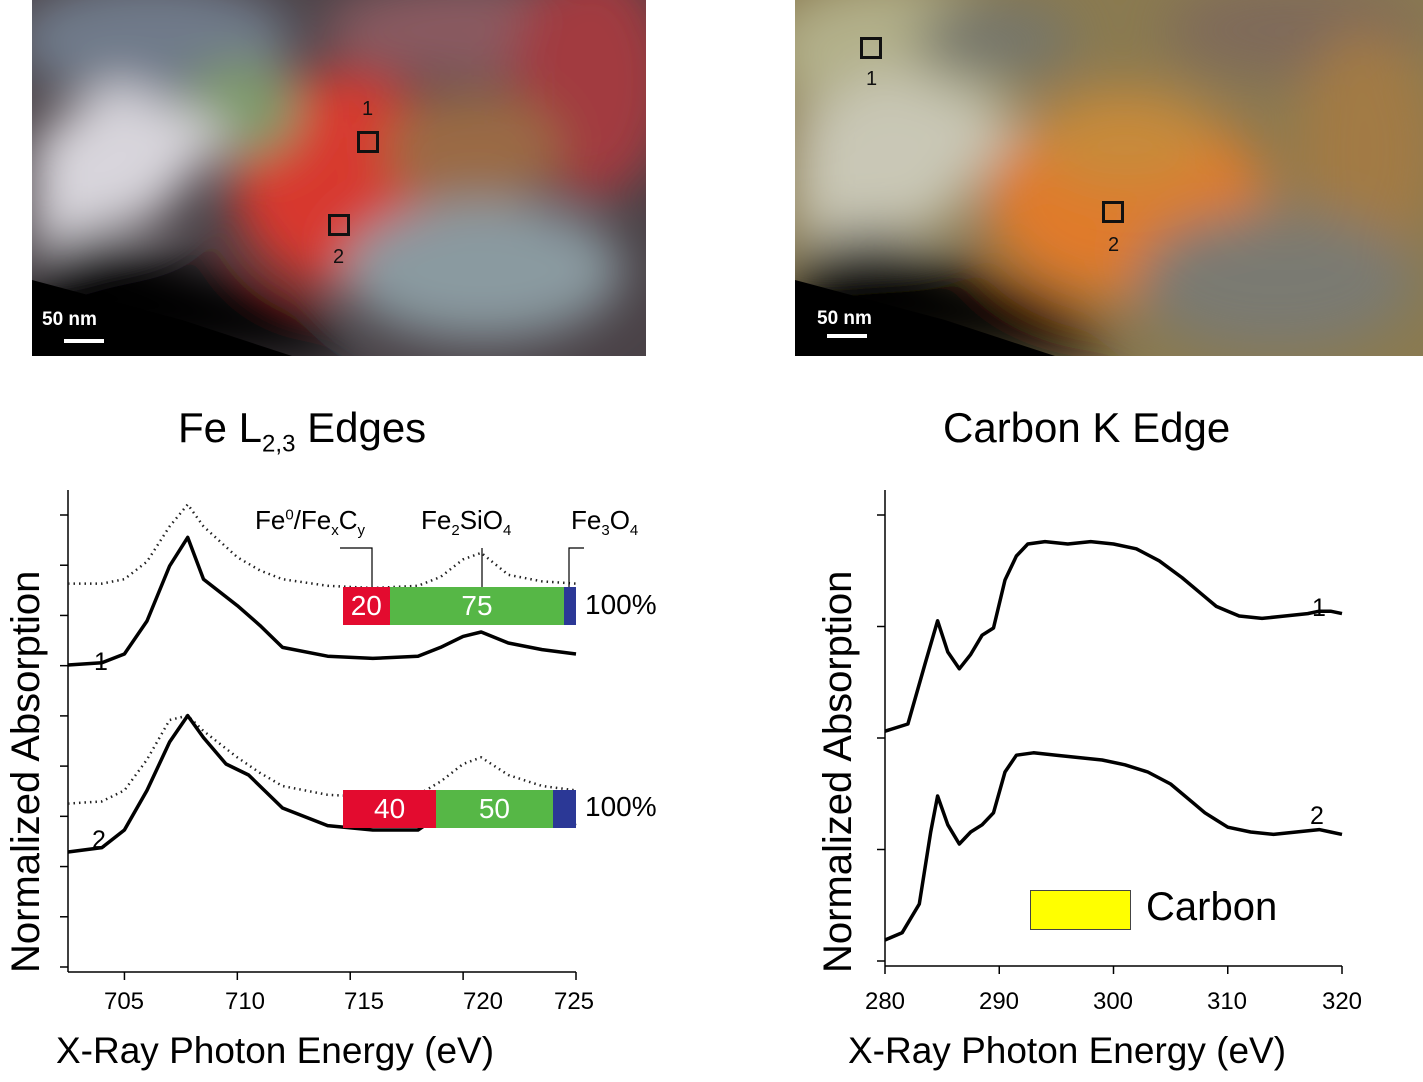 This screenshot has height=1082, width=1423. What do you see at coordinates (483, 1001) in the screenshot?
I see `fe-x-tick: 720` at bounding box center [483, 1001].